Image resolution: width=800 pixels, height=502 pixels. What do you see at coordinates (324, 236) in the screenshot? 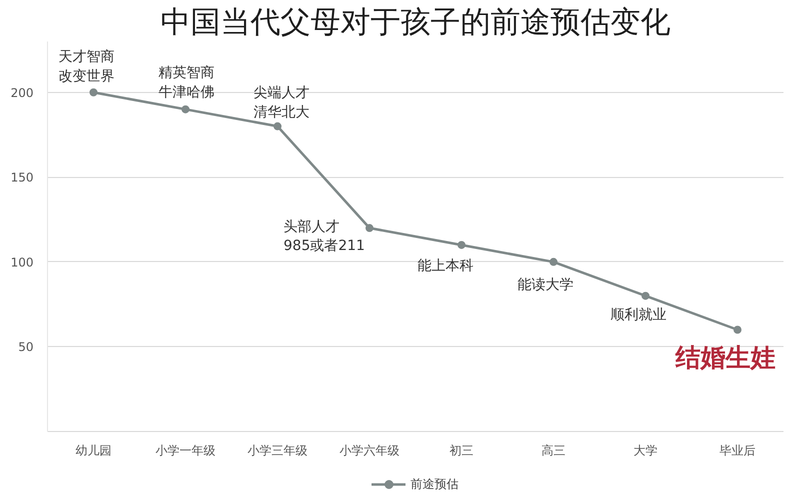
I see `data-label: 头部人才985或者211` at bounding box center [324, 236].